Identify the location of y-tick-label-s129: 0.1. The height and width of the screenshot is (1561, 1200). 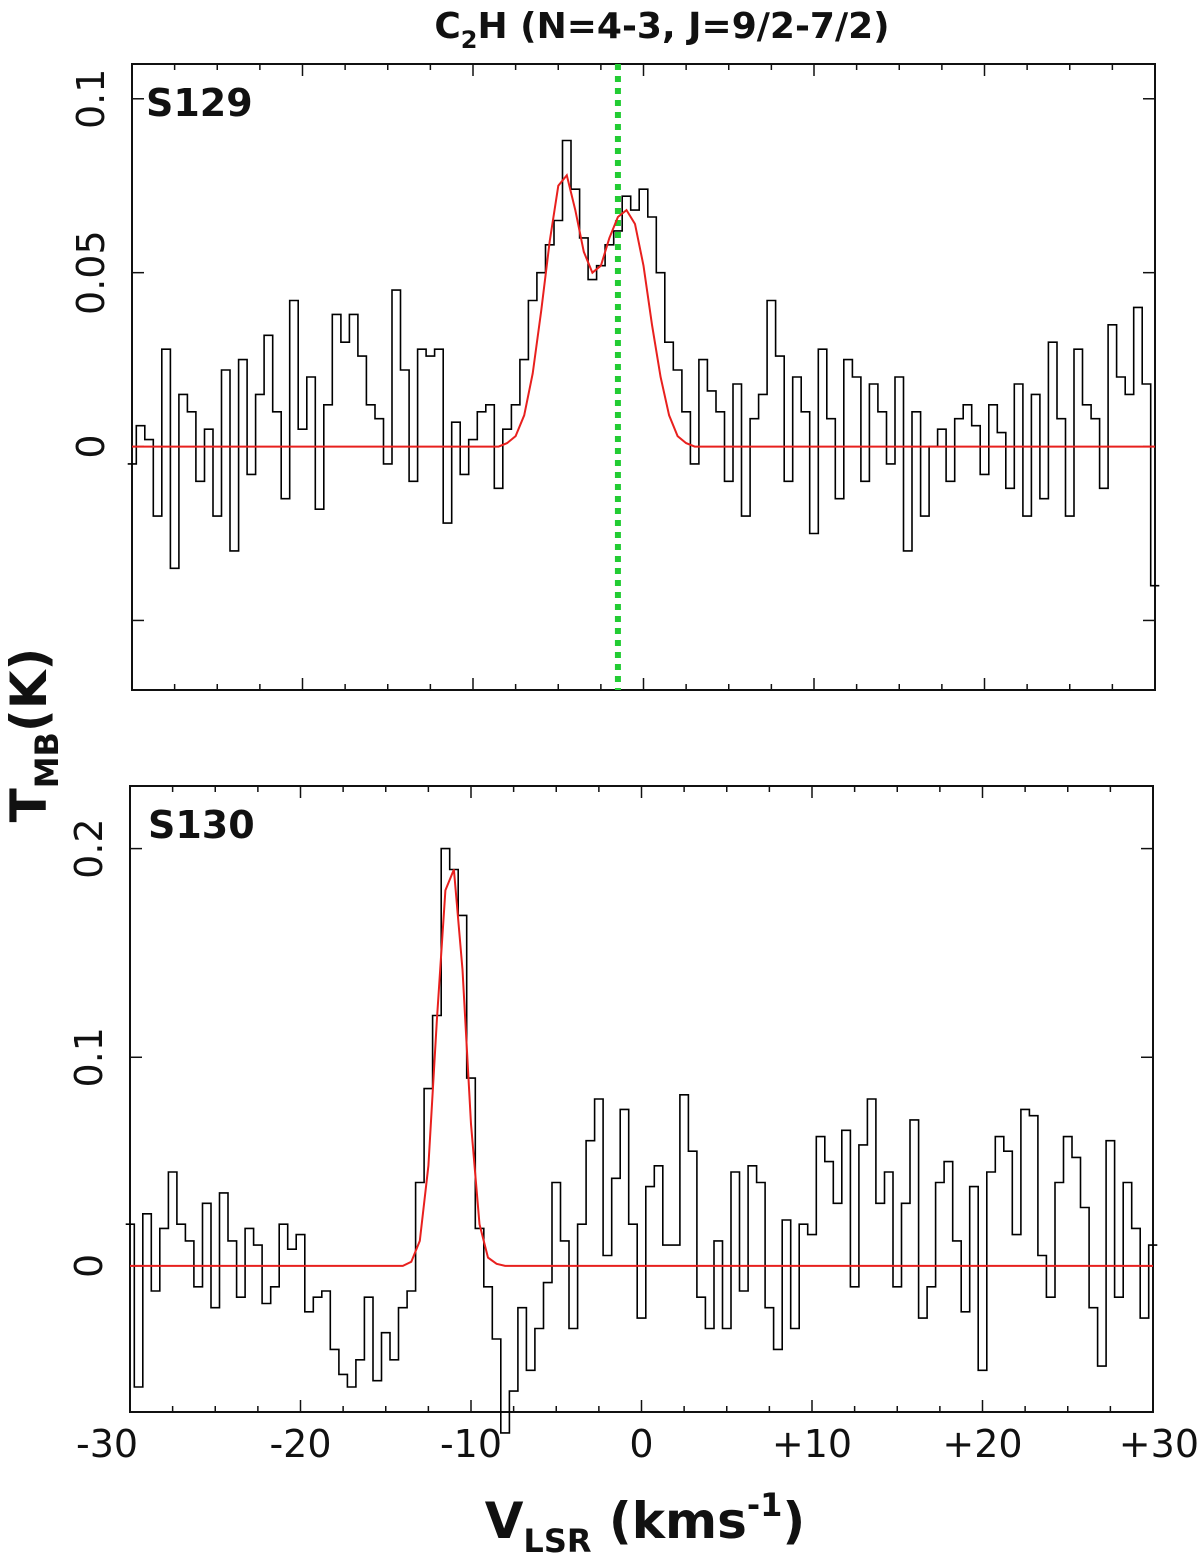
(91, 99).